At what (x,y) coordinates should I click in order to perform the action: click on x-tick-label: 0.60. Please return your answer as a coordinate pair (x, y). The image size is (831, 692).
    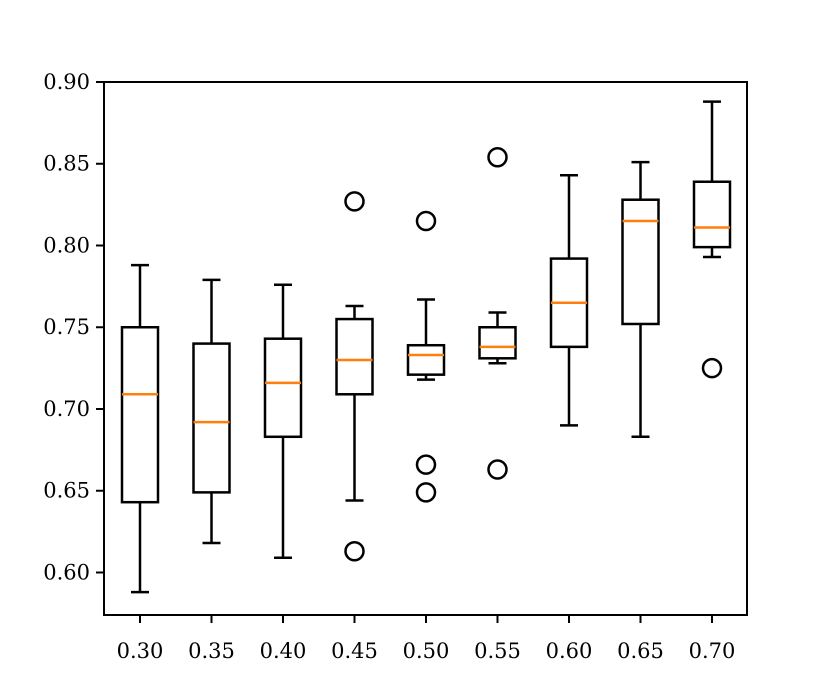
    Looking at the image, I should click on (569, 651).